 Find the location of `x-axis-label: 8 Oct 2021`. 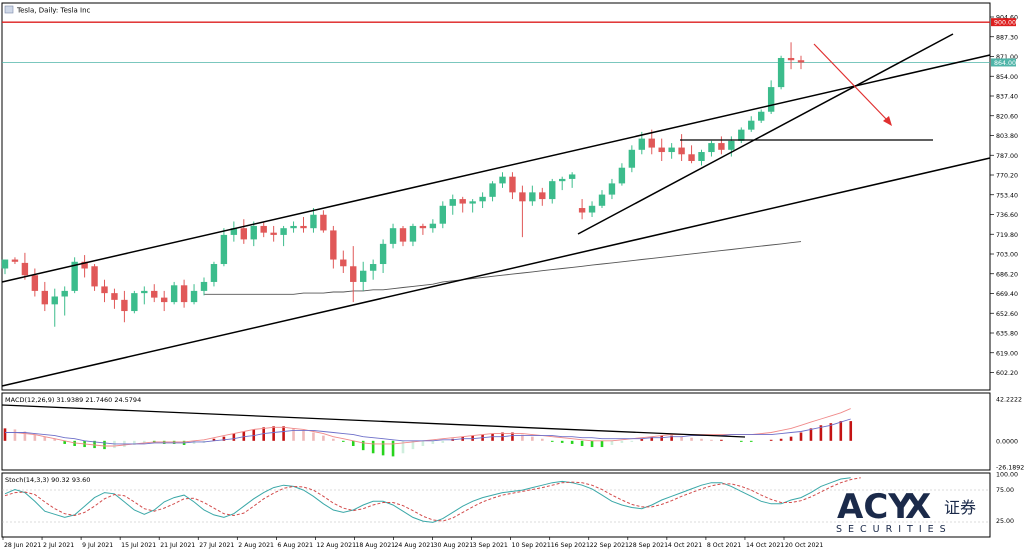

x-axis-label: 8 Oct 2021 is located at coordinates (724, 545).